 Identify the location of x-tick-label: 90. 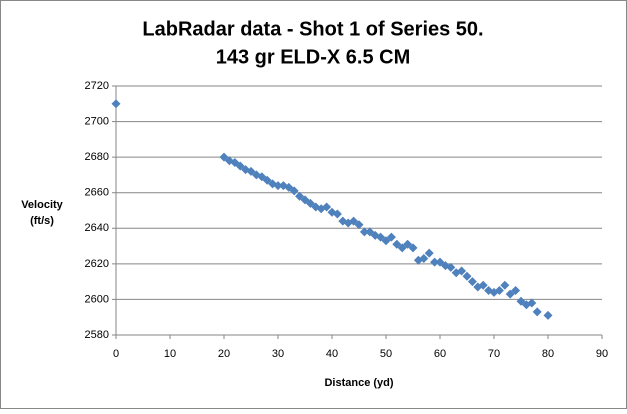
(602, 354).